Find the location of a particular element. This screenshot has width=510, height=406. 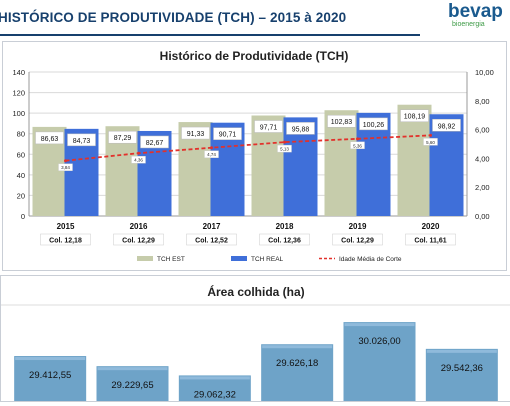

y2-tick-label: 6,00 is located at coordinates (482, 130).